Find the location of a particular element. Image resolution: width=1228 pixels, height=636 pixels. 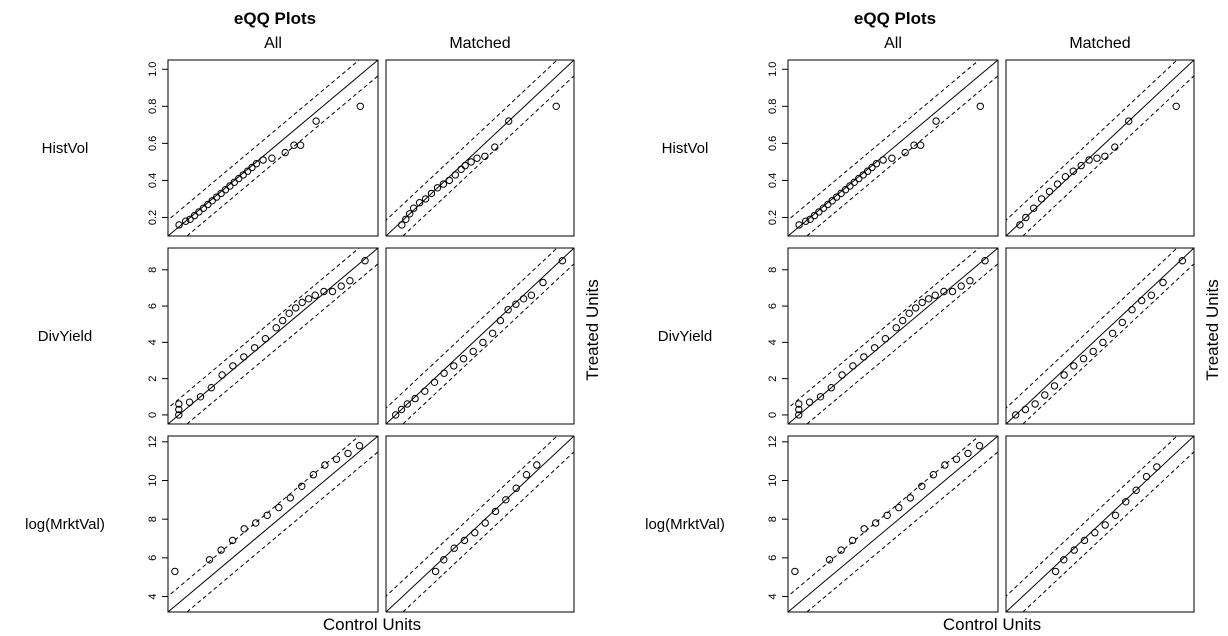

row-label: HistVol is located at coordinates (65, 148).